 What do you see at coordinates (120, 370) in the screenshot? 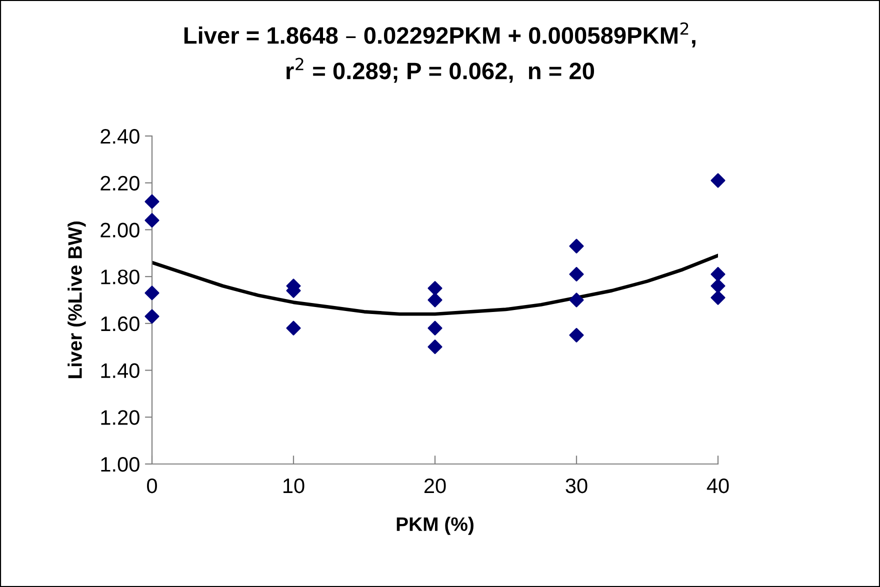
I see `y-tick-label: 1.40` at bounding box center [120, 370].